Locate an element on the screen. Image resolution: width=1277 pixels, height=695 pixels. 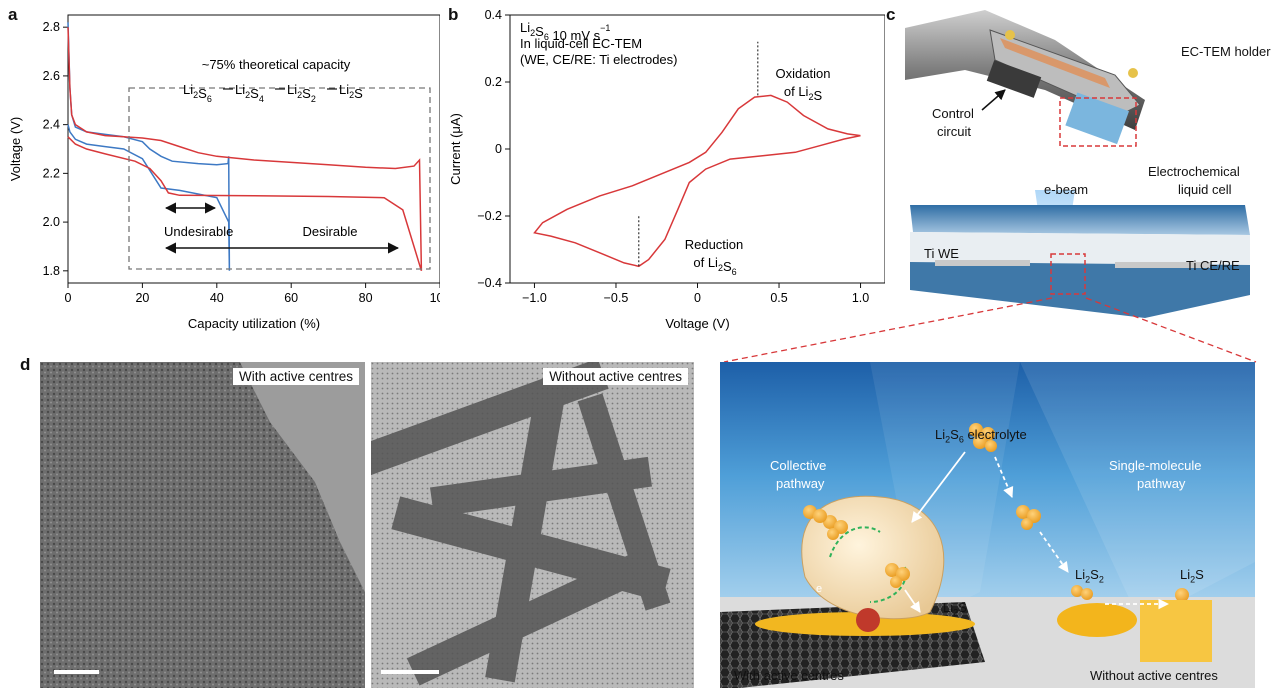
y-tick-label: 2.8 is located at coordinates (51, 27).